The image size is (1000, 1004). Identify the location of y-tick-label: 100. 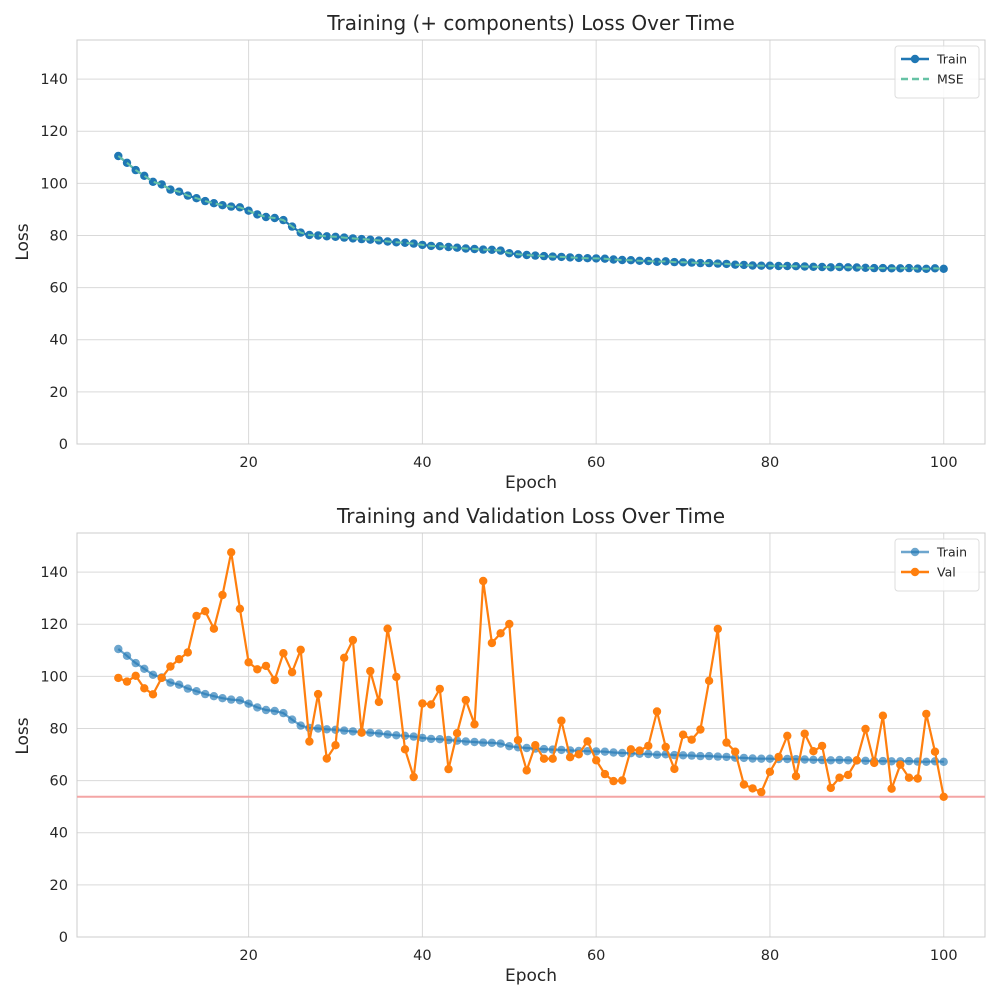
(54, 677).